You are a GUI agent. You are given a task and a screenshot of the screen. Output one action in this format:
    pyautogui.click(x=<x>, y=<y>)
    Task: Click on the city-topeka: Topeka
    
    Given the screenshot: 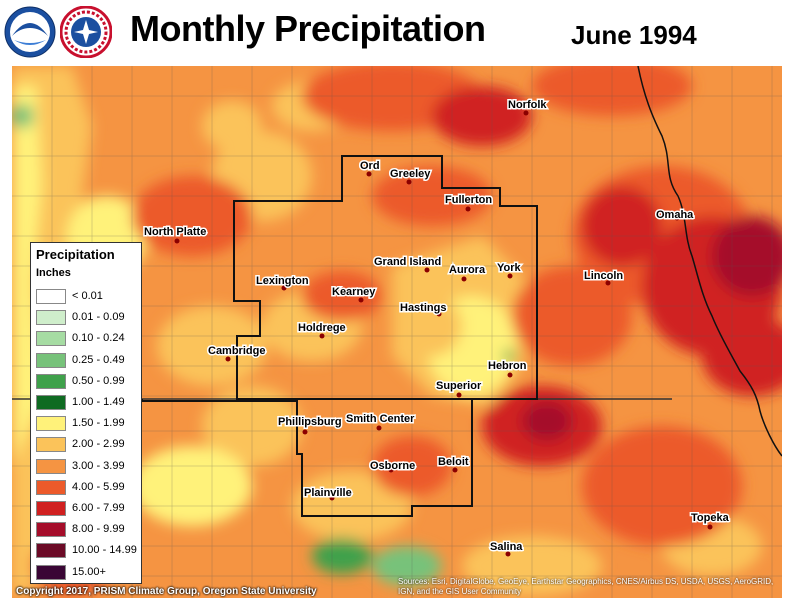 What is the action you would take?
    pyautogui.click(x=710, y=520)
    